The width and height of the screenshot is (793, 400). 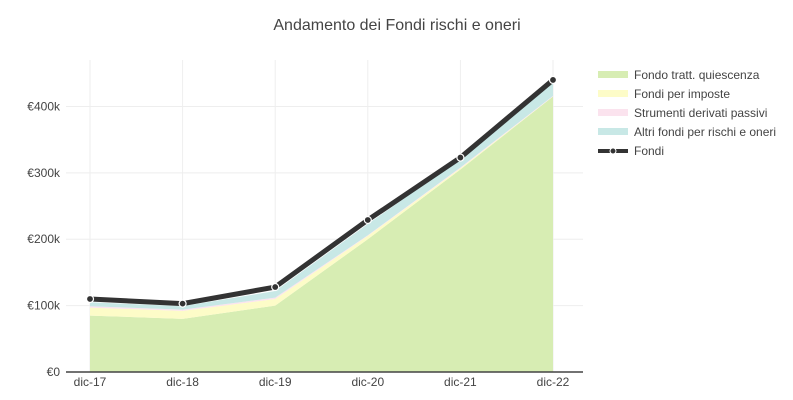 I want to click on chart-title: Andamento dei Fondi rischi e oneri, so click(x=396, y=25).